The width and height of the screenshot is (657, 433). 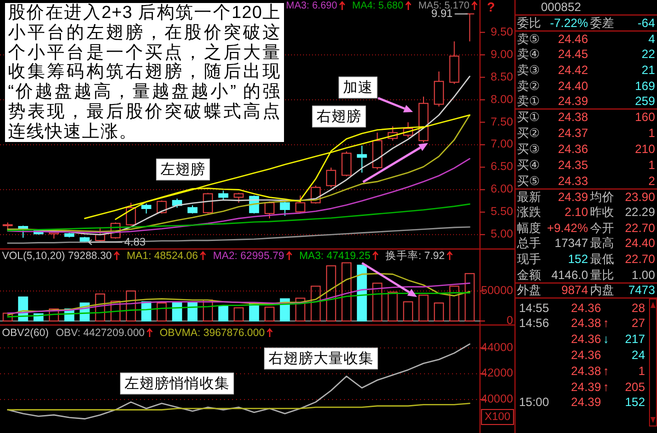 I want to click on y-tick-label: 5.50, so click(x=501, y=212).